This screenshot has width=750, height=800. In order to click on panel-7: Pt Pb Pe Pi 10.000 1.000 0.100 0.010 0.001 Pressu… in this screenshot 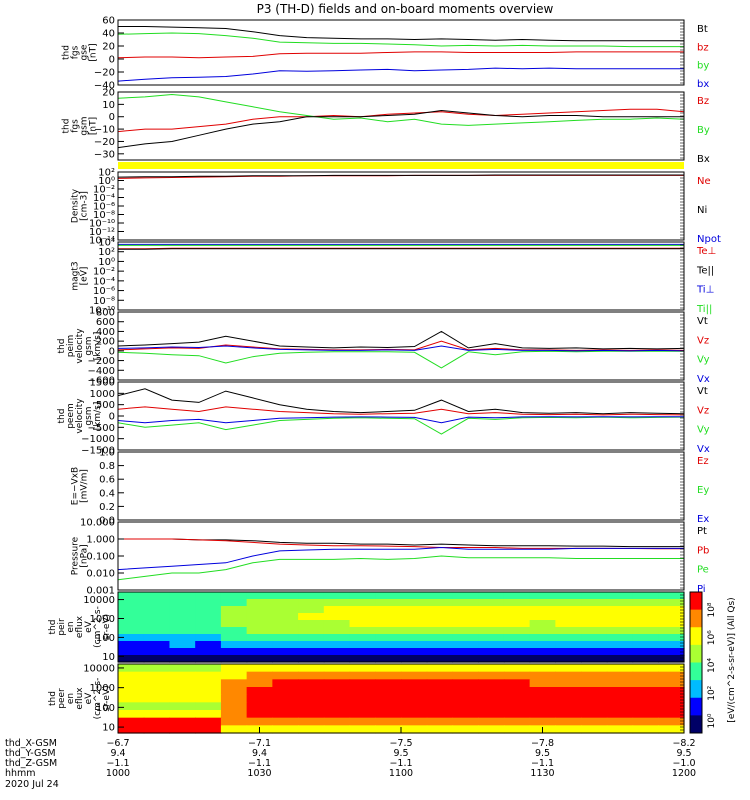, I will do `click(390, 557)`.